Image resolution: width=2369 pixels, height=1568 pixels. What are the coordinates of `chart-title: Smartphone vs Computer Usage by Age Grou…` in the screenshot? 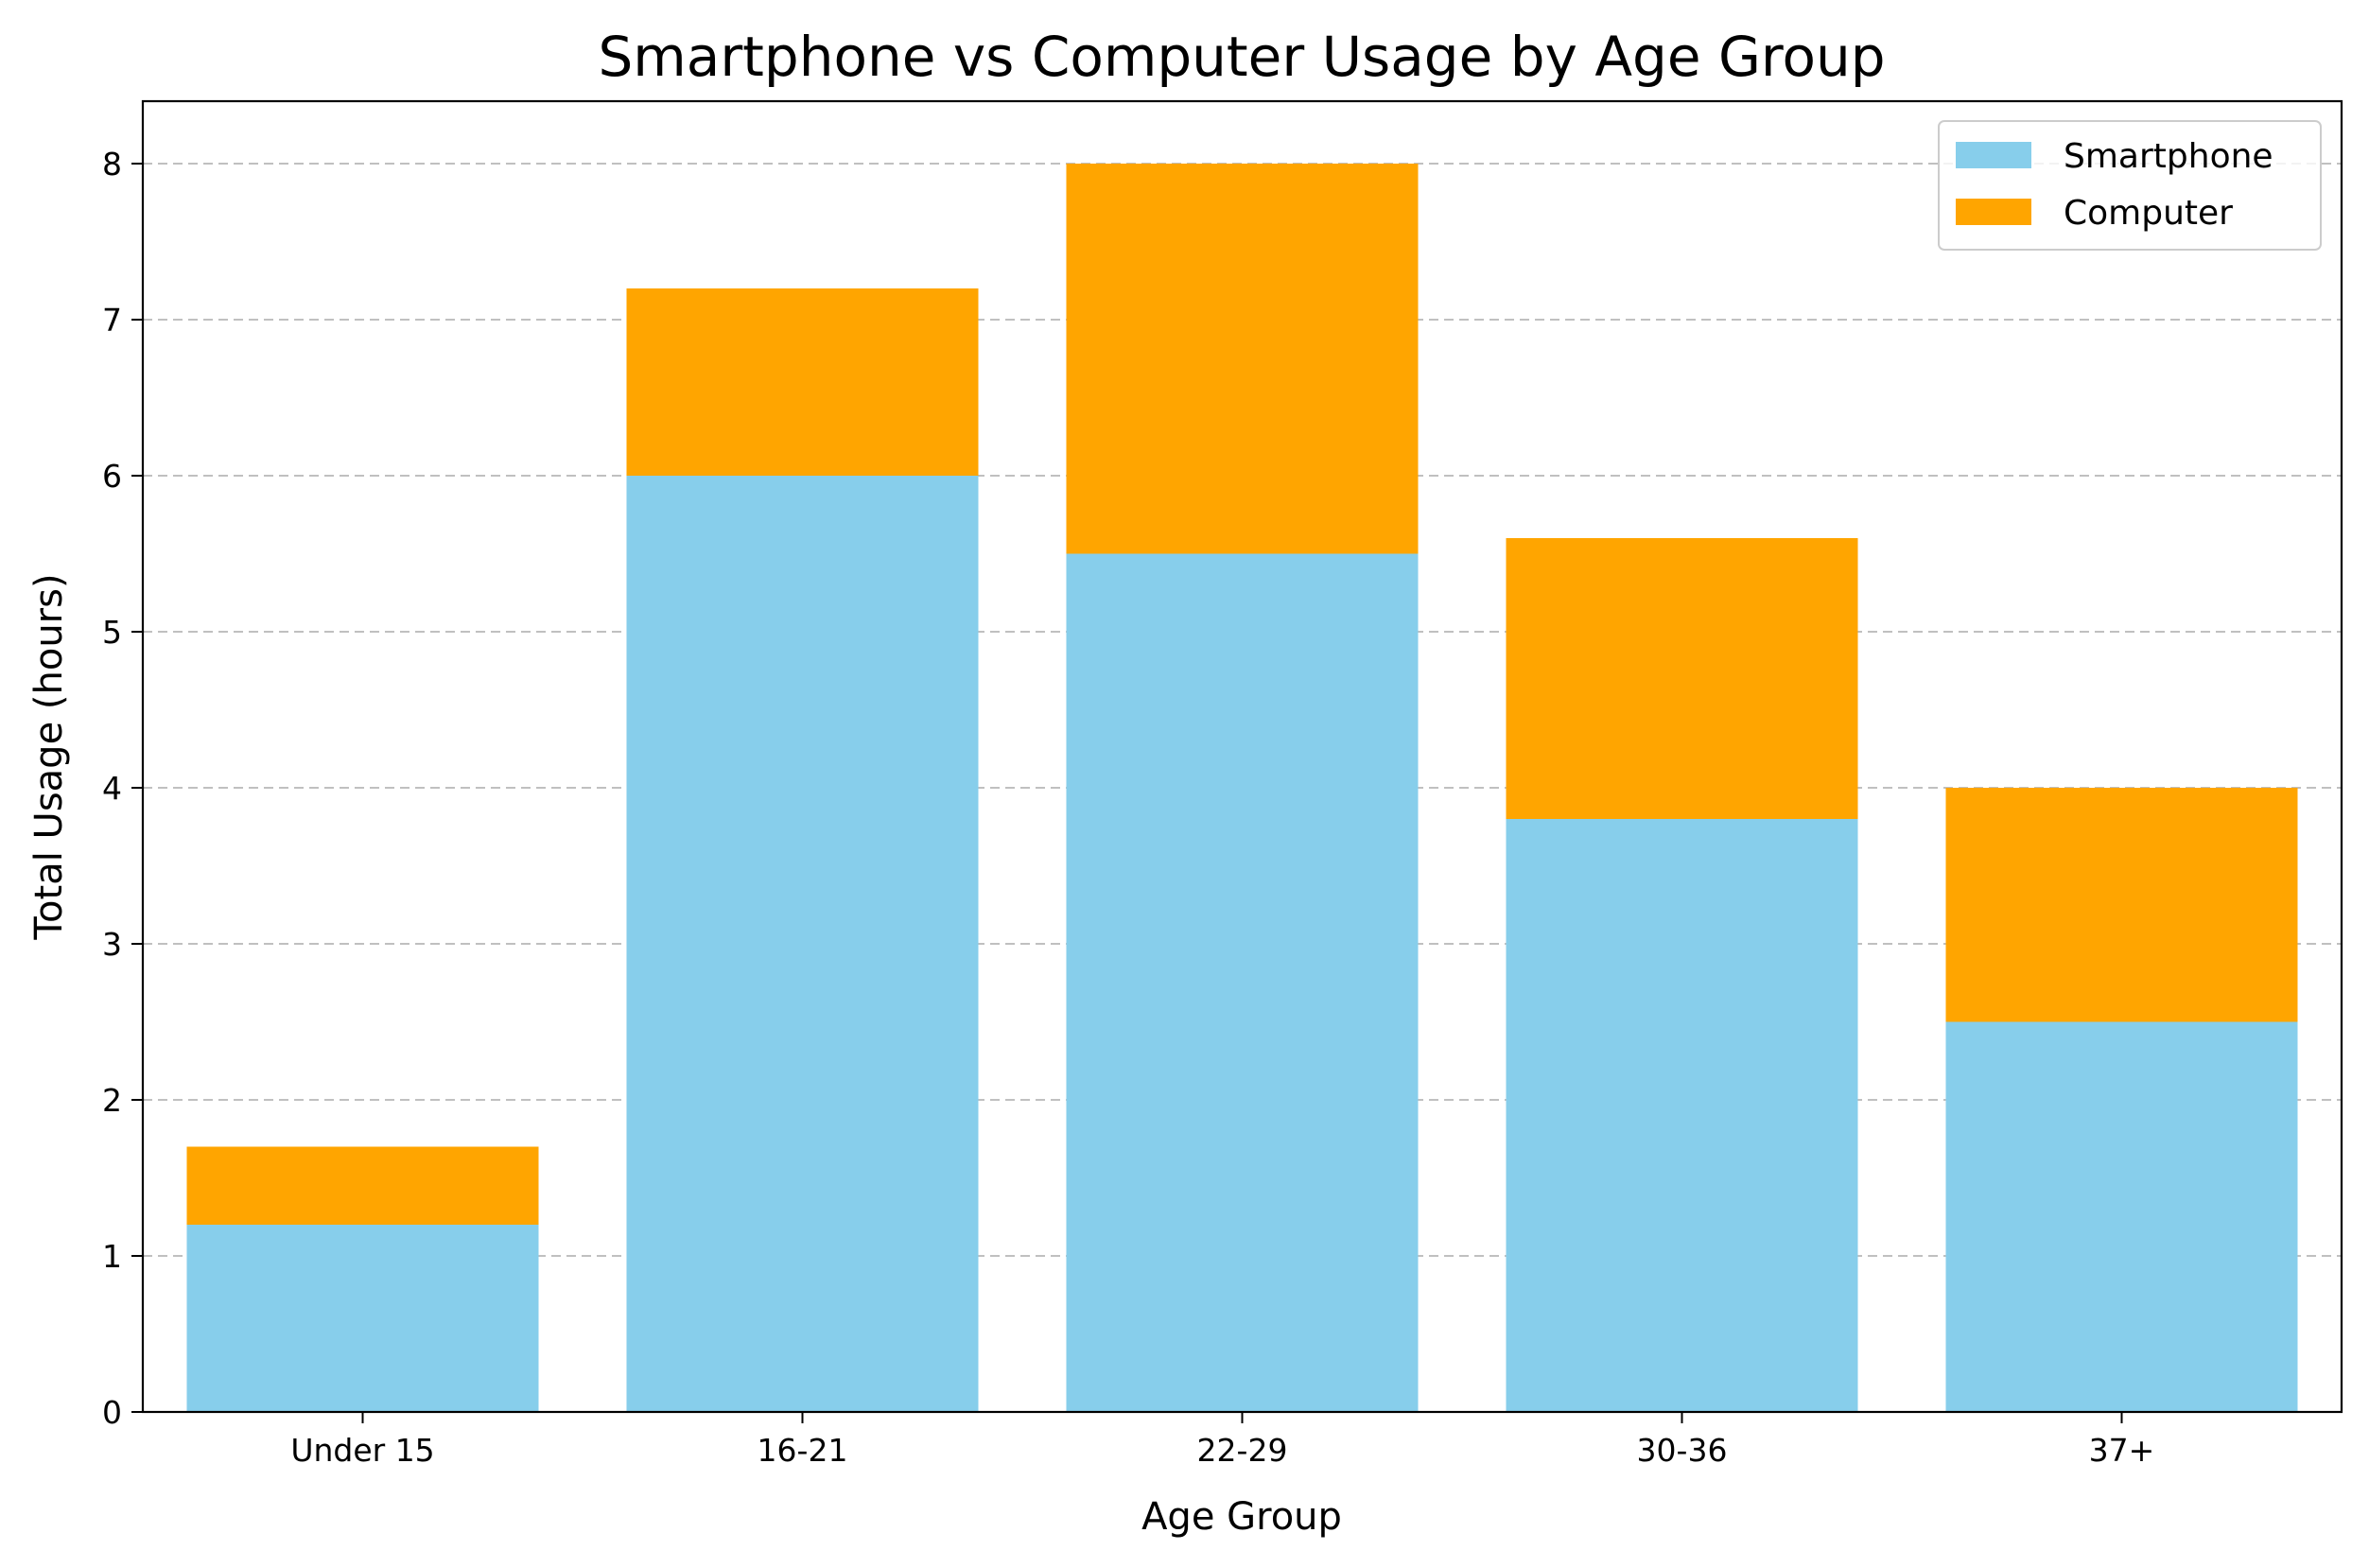 It's located at (1241, 57).